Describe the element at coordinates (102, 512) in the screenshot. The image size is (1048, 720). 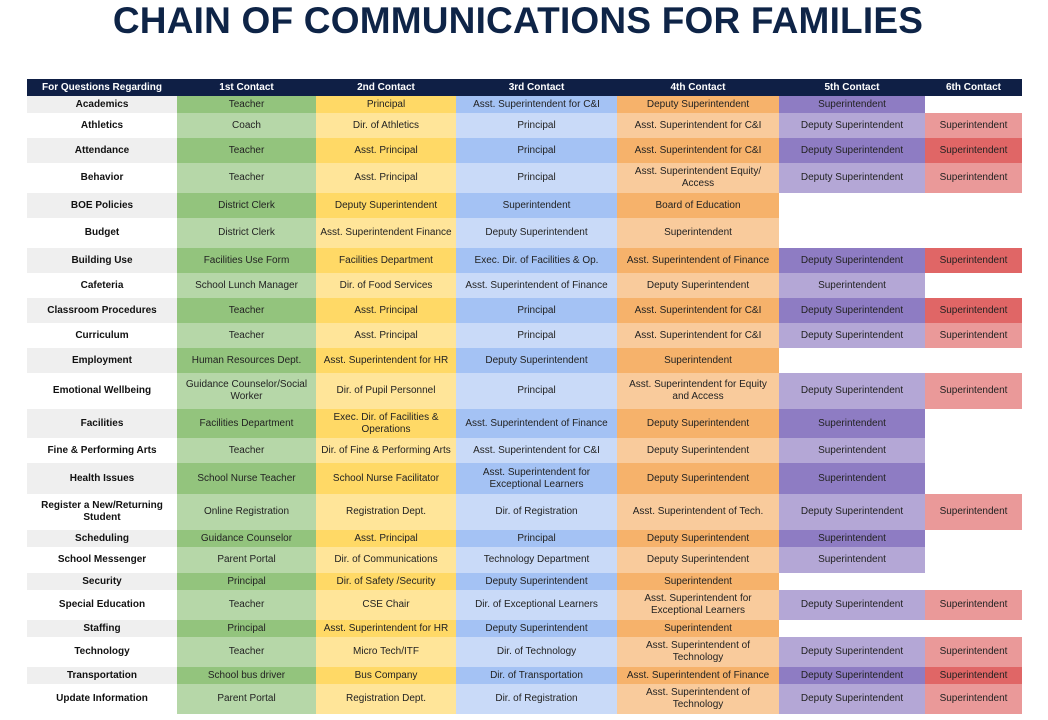
I see `topic-cell: Register a New/Returning Student` at that location.